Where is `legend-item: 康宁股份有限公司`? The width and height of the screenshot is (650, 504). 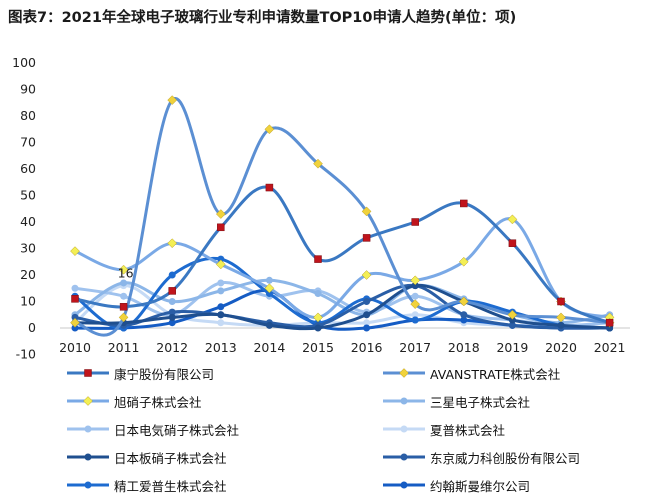 legend-item: 康宁股份有限公司 is located at coordinates (140, 373).